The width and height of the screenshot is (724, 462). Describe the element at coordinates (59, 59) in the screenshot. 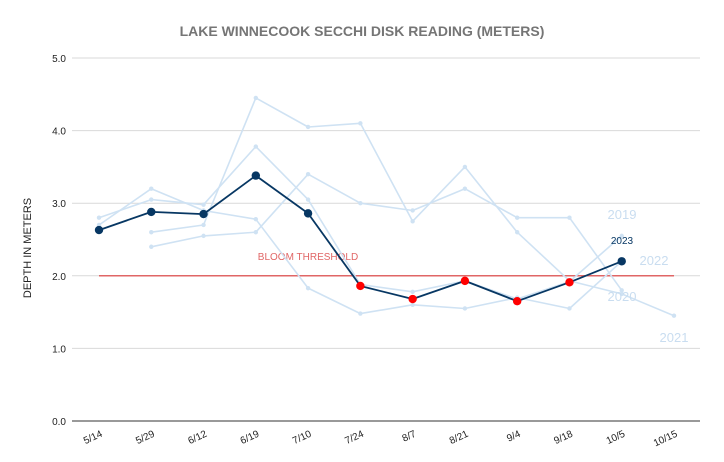

I see `y-tick-label: 5.0` at that location.